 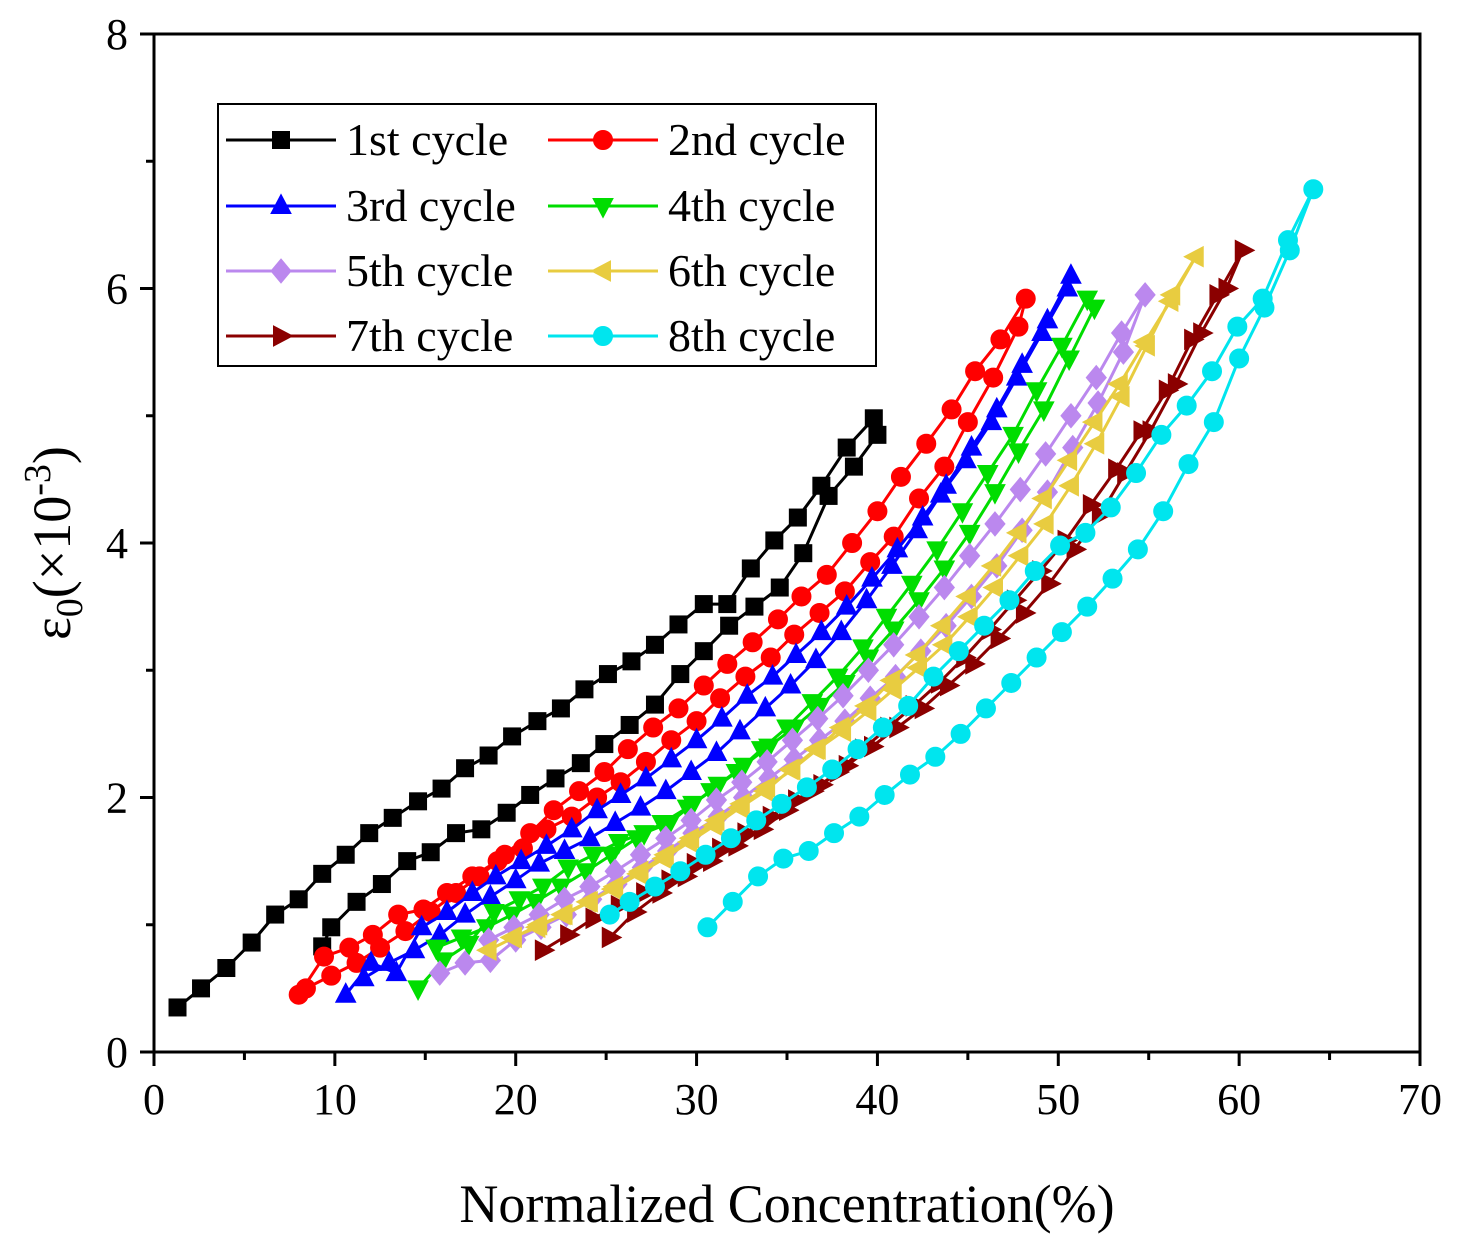 What do you see at coordinates (70, 607) in the screenshot?
I see `y-axis-title-sub: 0` at bounding box center [70, 607].